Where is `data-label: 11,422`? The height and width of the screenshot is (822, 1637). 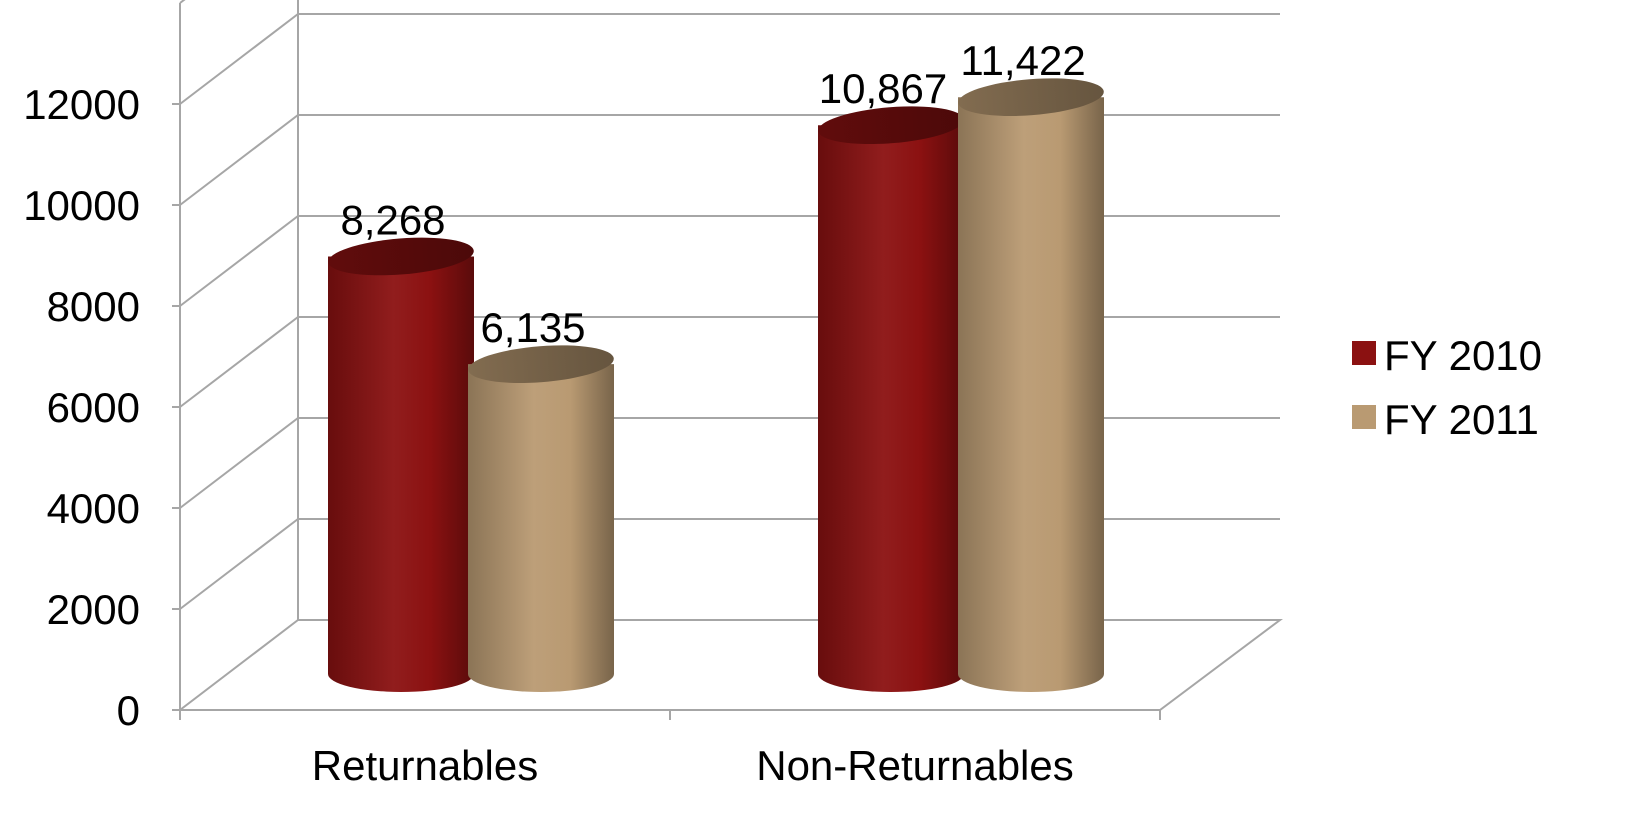
data-label: 11,422 is located at coordinates (1022, 60).